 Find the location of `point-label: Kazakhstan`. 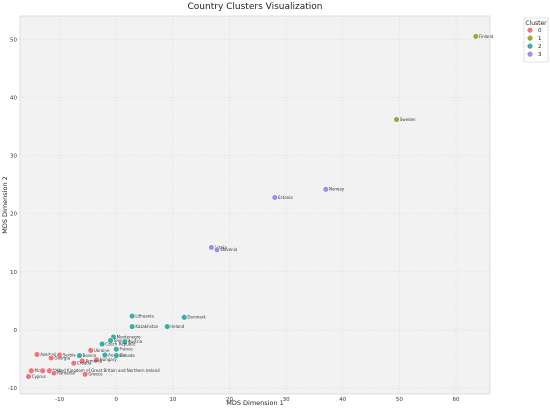

point-label: Kazakhstan is located at coordinates (147, 326).